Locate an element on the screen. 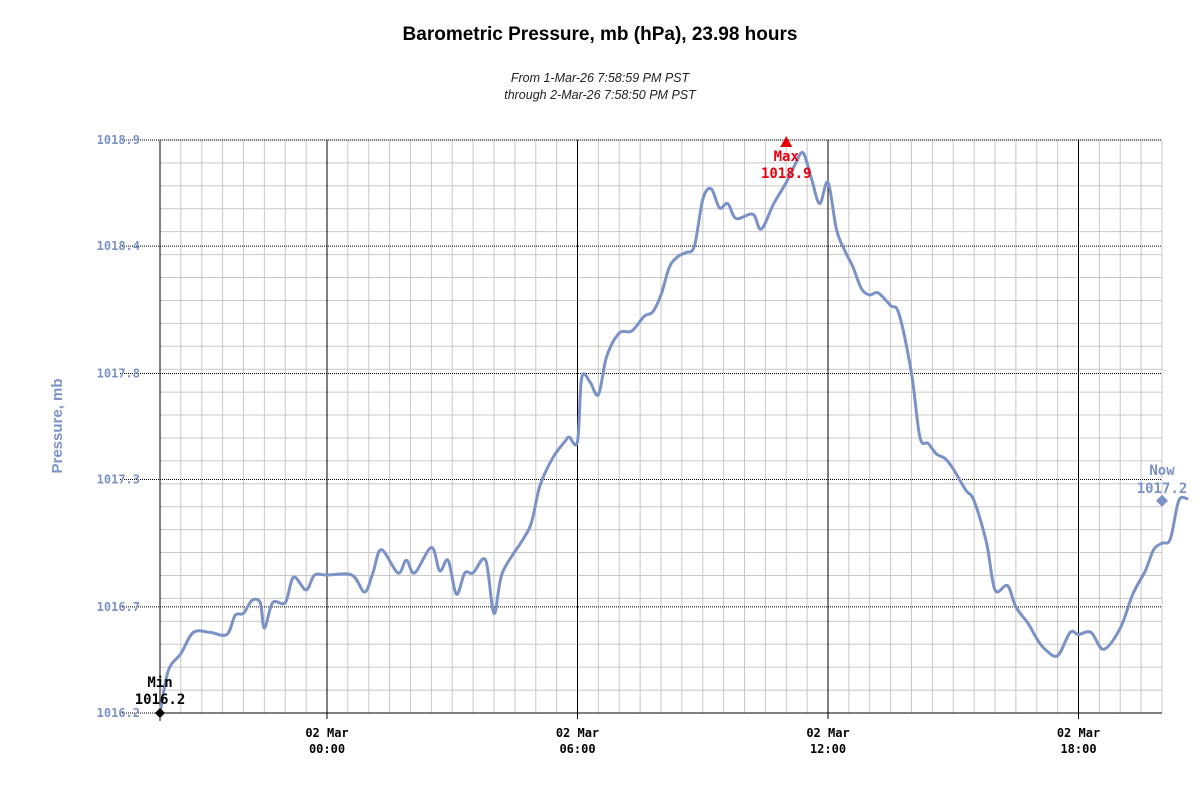 This screenshot has height=800, width=1200. now-value-label: 1017.2 is located at coordinates (1162, 489).